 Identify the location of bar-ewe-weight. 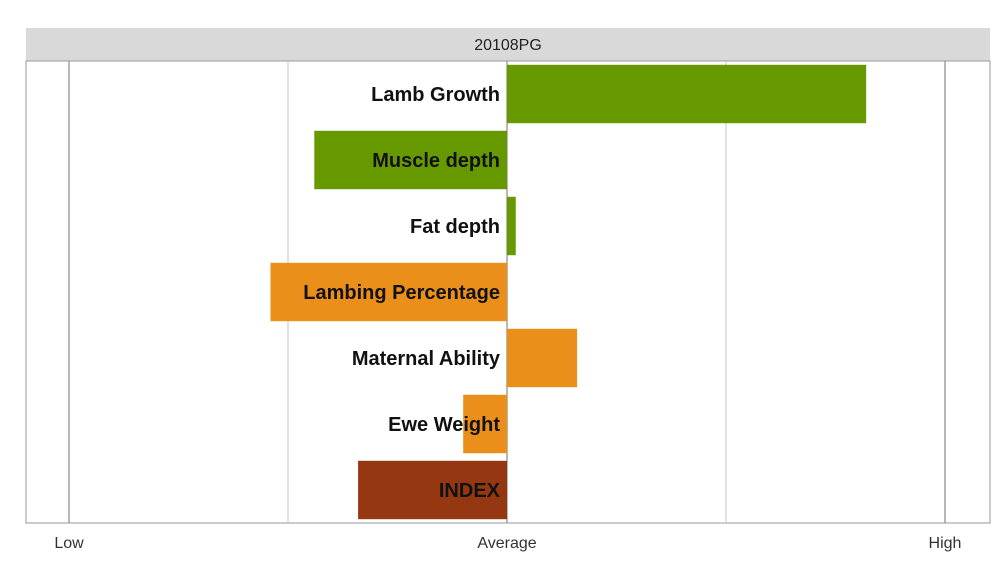
(485, 424).